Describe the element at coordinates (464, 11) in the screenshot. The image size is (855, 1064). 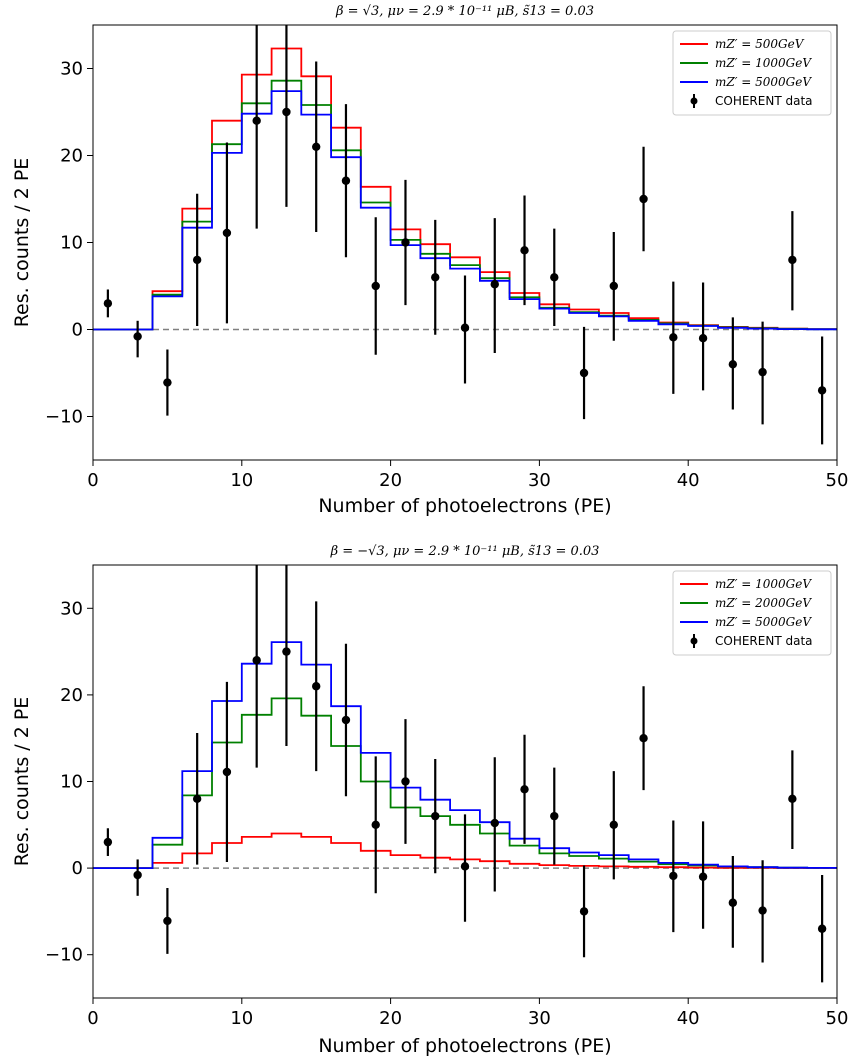
I see `chart-title: β = √3, μν = 2.9 * 10⁻¹¹ μB, s̃13 = 0.03` at that location.